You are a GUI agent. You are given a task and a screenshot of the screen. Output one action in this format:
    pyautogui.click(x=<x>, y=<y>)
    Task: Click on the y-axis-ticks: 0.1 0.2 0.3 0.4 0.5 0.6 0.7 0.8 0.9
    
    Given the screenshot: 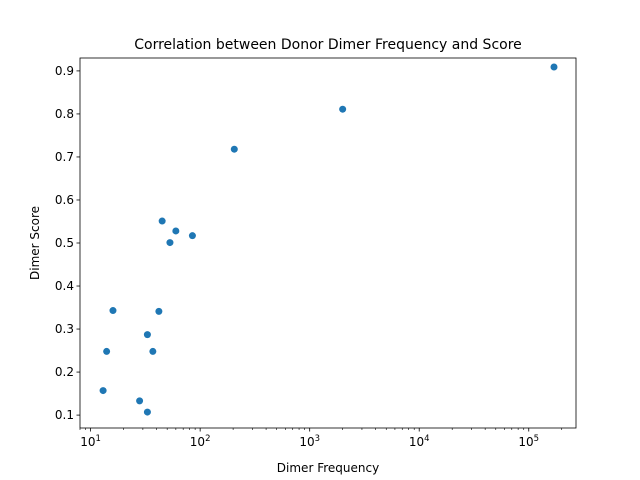 What is the action you would take?
    pyautogui.click(x=67, y=243)
    